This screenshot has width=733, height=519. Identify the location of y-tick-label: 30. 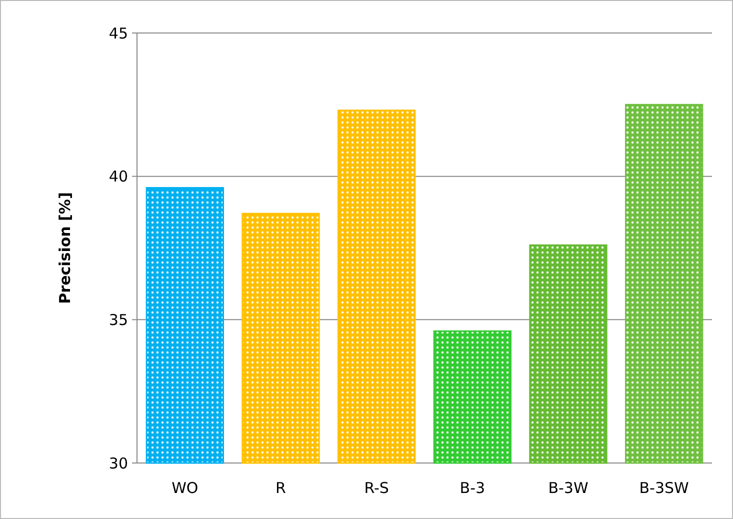
(118, 463).